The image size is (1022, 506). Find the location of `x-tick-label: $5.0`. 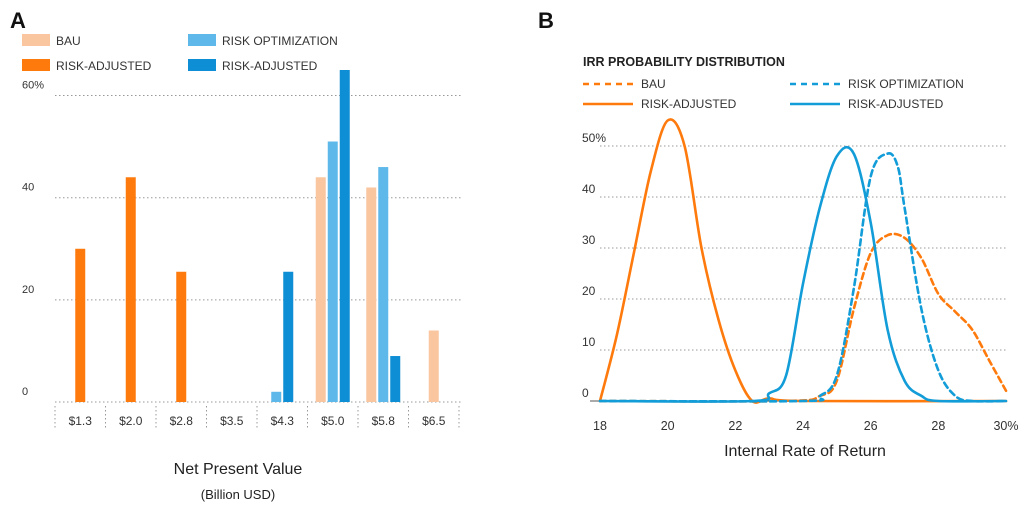

x-tick-label: $5.0 is located at coordinates (333, 421).